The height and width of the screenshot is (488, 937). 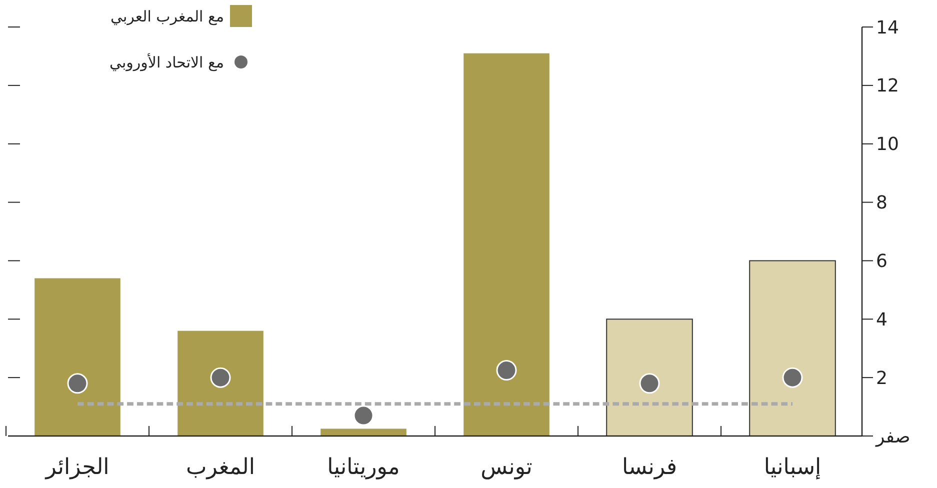 What do you see at coordinates (892, 437) in the screenshot?
I see `y-tick-label: صفر` at bounding box center [892, 437].